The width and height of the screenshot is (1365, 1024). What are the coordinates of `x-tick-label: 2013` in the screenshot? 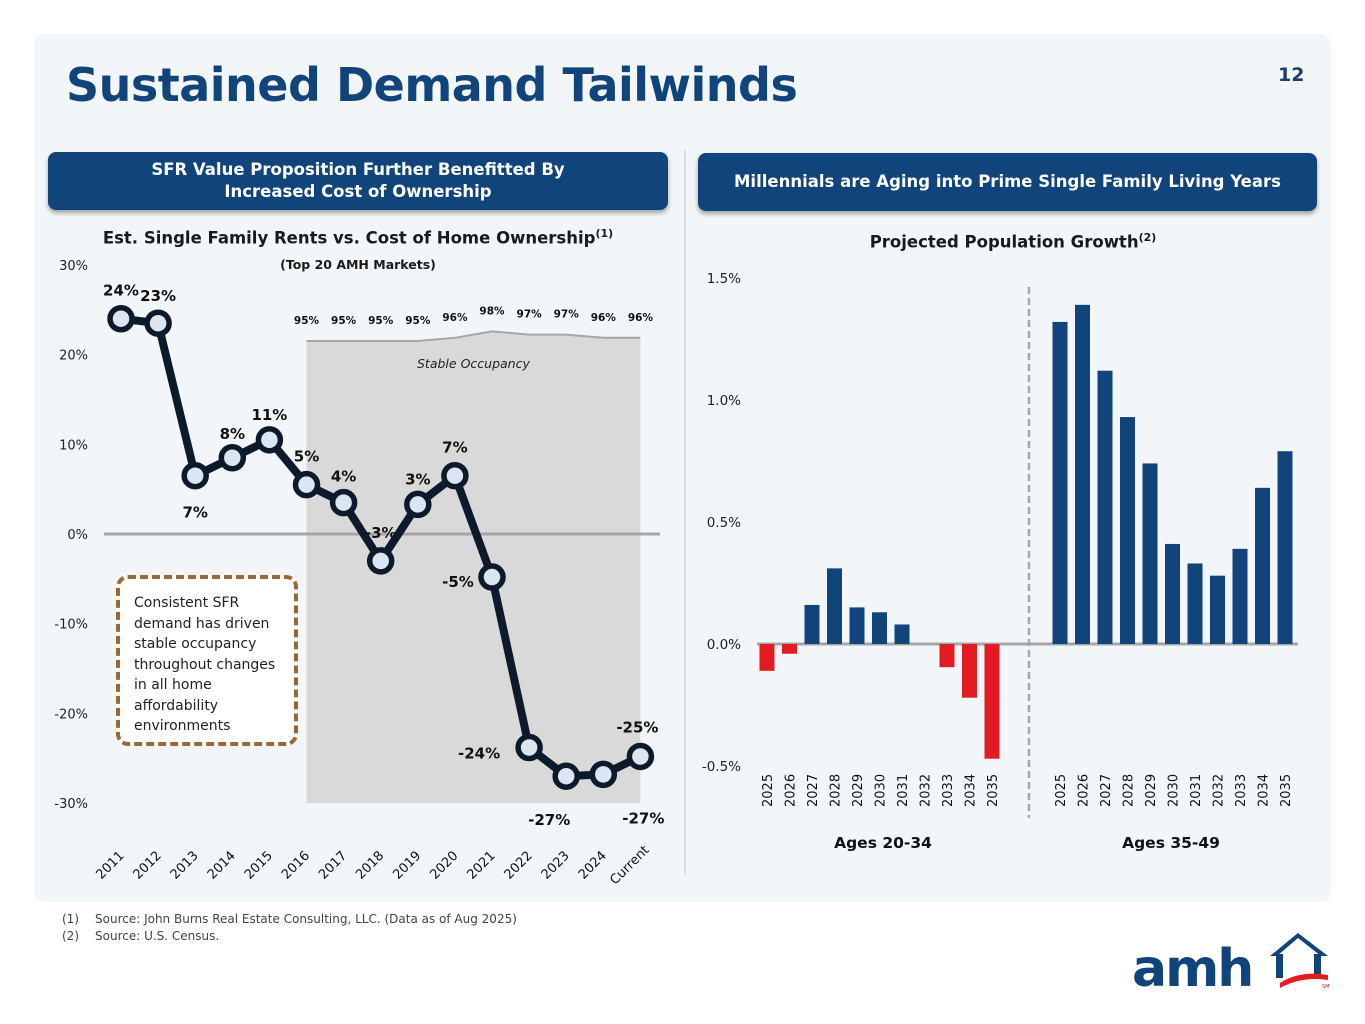 It's located at (185, 866).